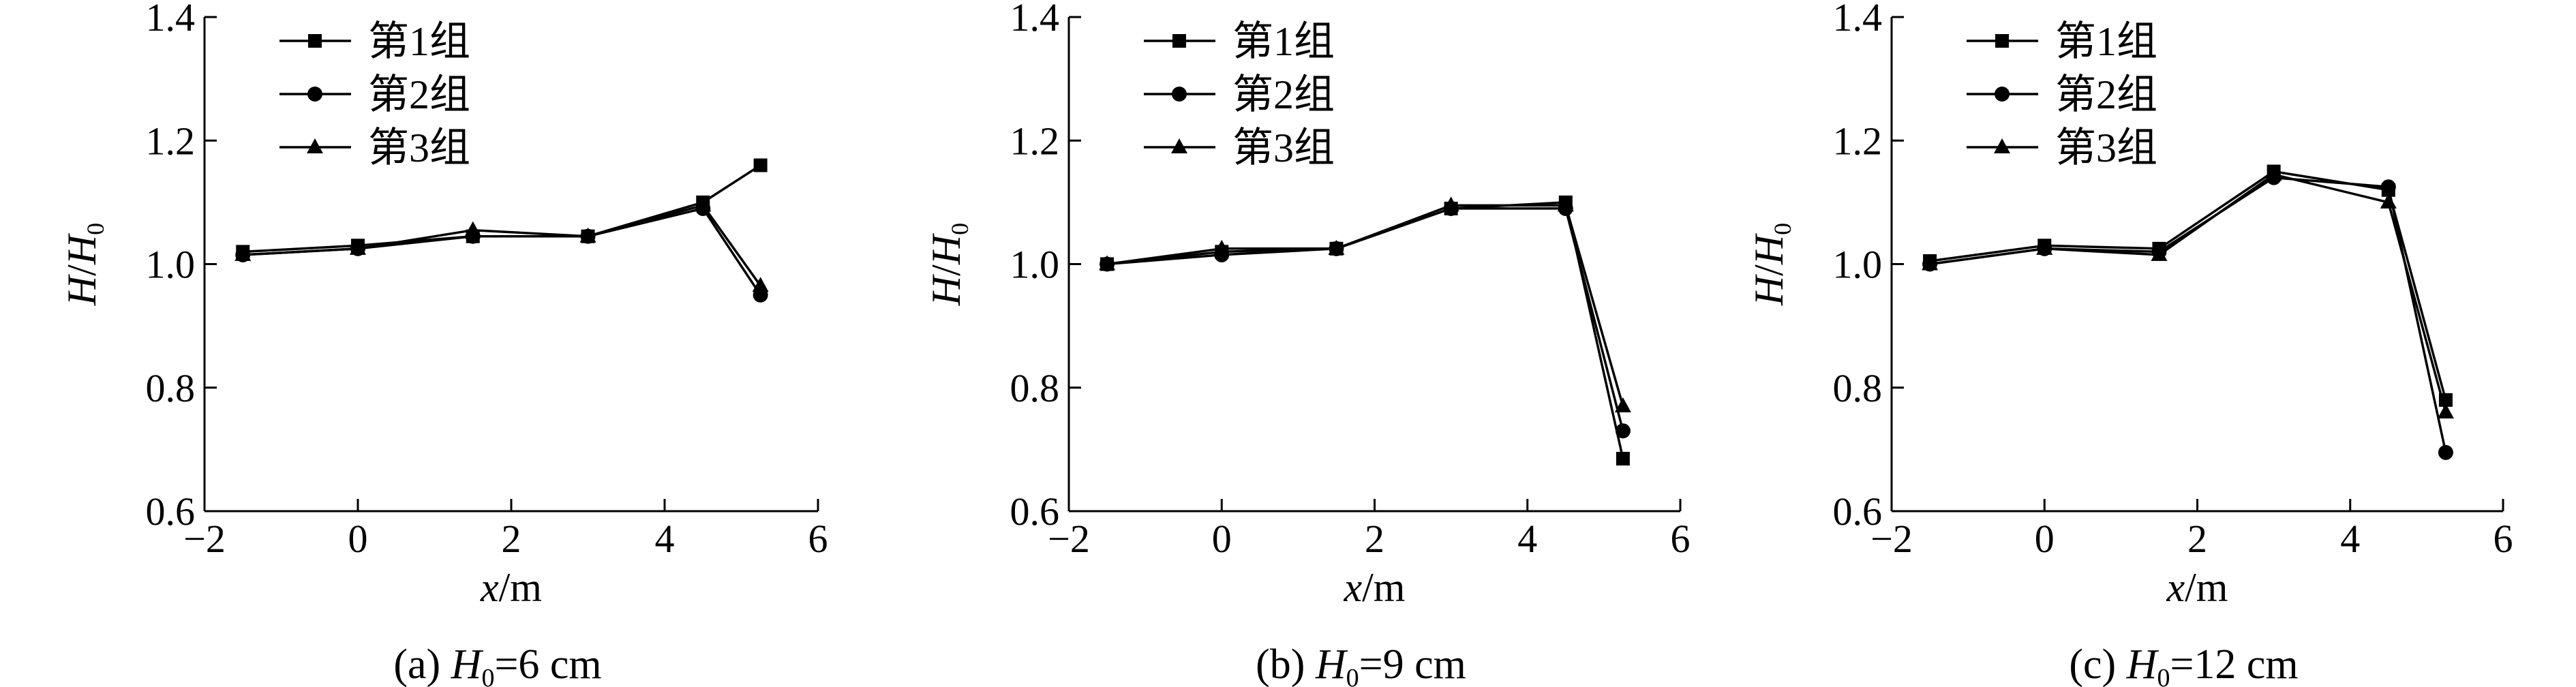  What do you see at coordinates (2183, 664) in the screenshot?
I see `panel-caption: (c) H0=12 cm` at bounding box center [2183, 664].